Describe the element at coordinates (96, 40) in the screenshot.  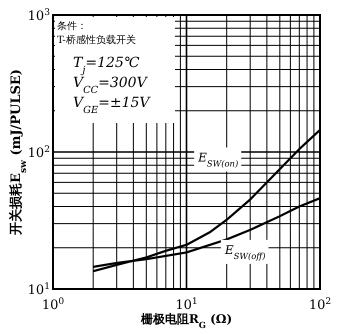
I see `annotation: T-桥感性负载开关` at that location.